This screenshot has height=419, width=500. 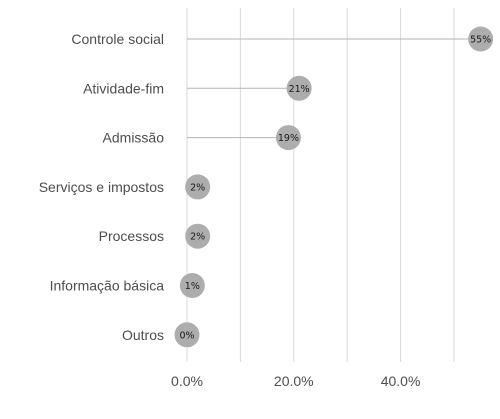 I want to click on x-tick-label: 20.0%, so click(x=294, y=381).